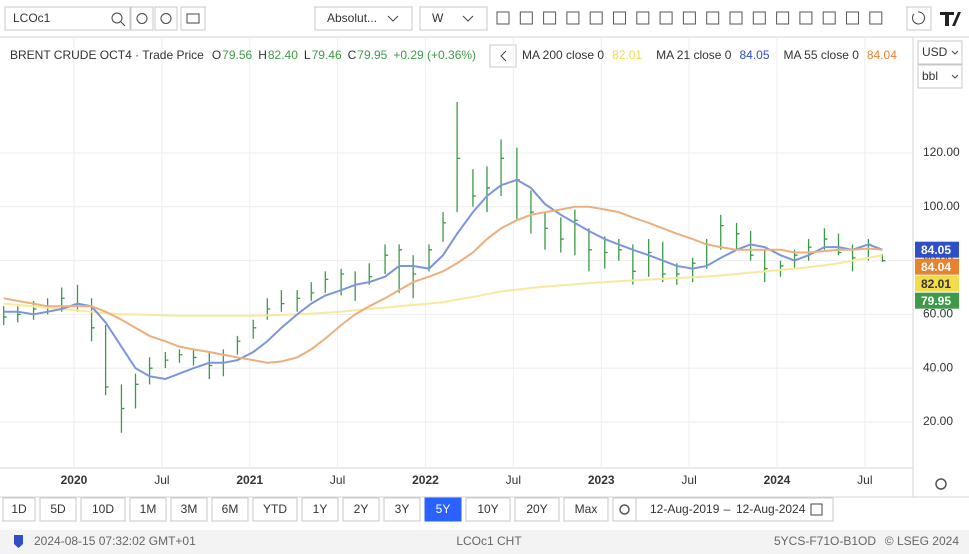 The image size is (969, 554). I want to click on unit: bbl, so click(930, 76).